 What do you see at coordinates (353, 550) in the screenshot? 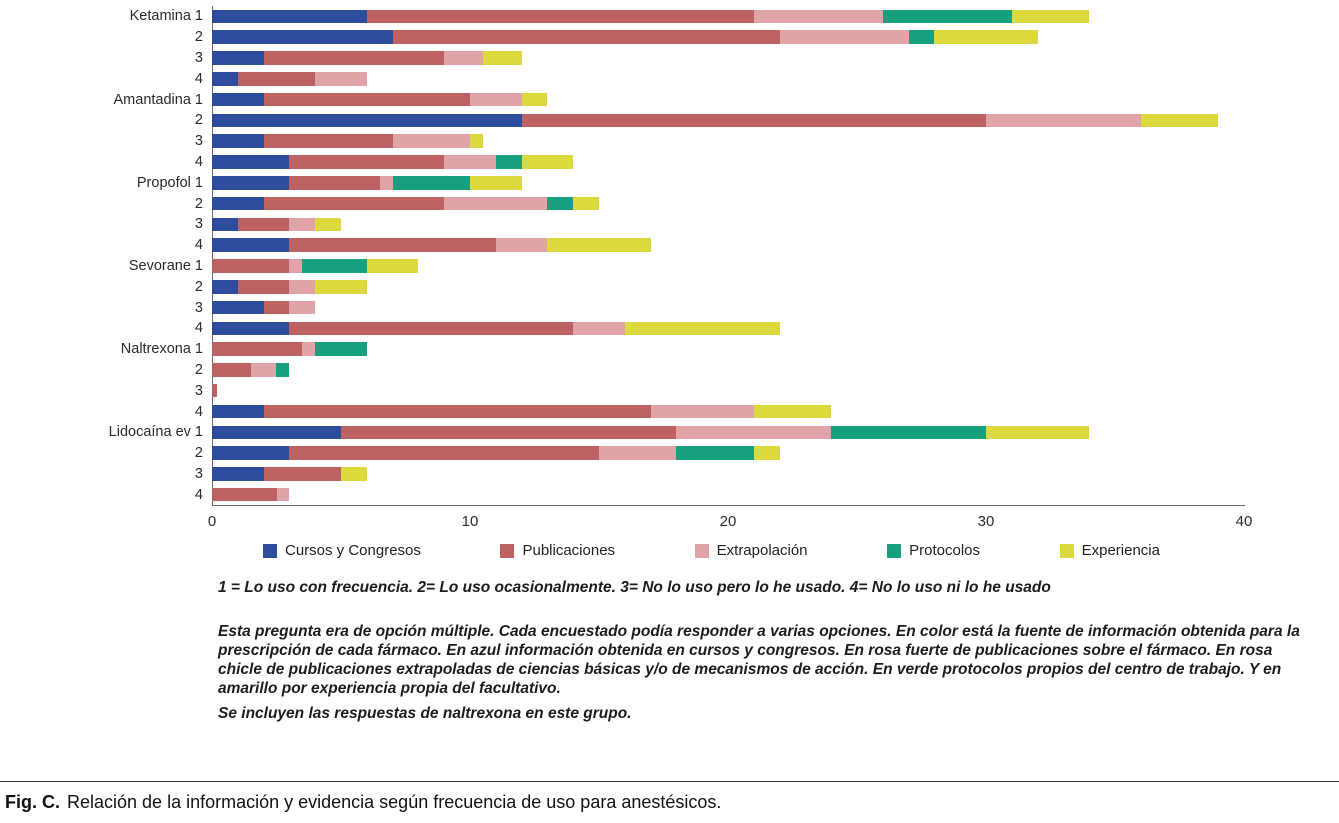
I see `legend-label: Cursos y Congresos` at bounding box center [353, 550].